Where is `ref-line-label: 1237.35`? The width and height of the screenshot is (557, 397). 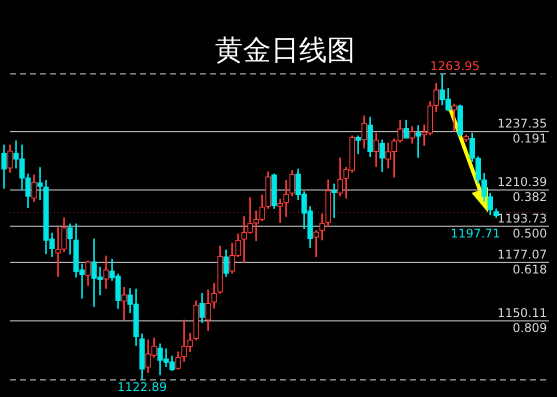
ref-line-label: 1237.35 is located at coordinates (522, 123).